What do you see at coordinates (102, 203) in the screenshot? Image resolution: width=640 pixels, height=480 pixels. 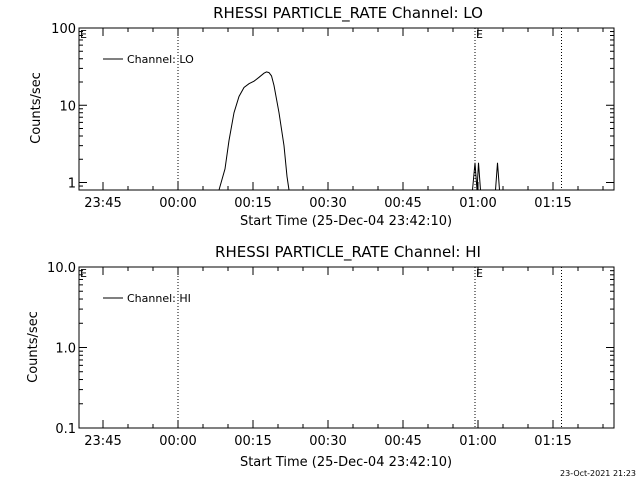 I see `lo-x-tick-label: 23:45` at bounding box center [102, 203].